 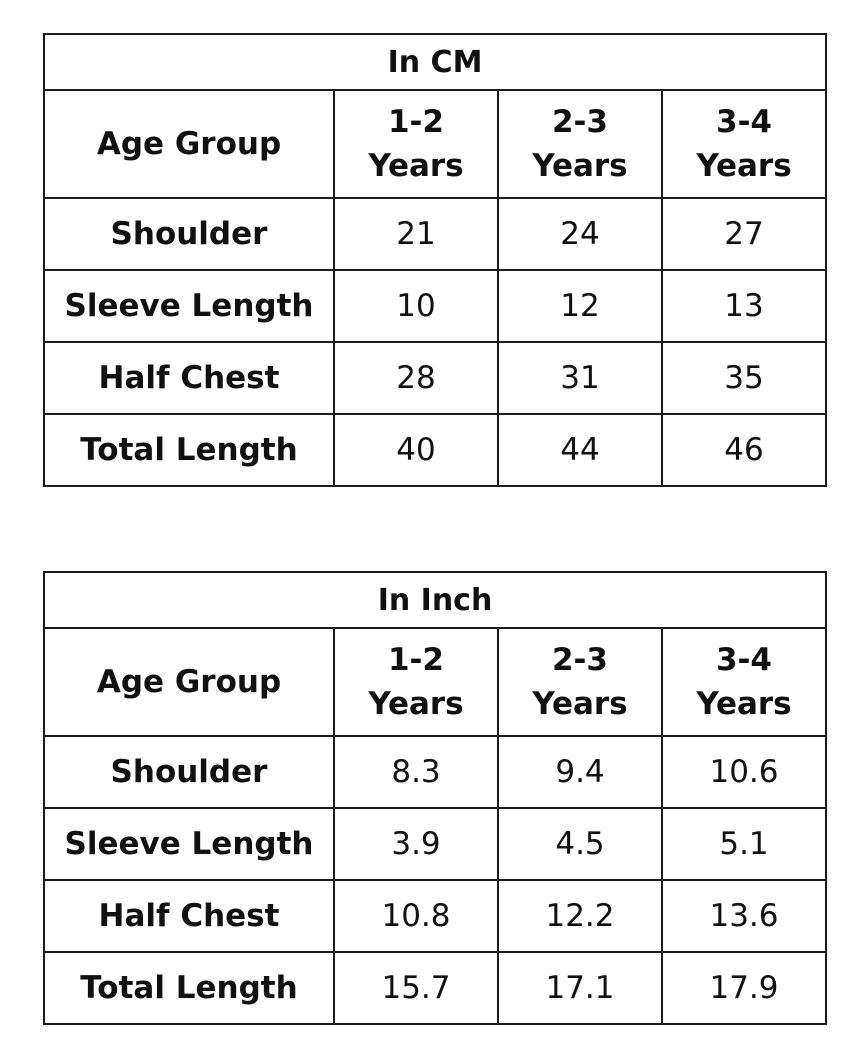 What do you see at coordinates (744, 450) in the screenshot?
I see `table-cell: 46` at bounding box center [744, 450].